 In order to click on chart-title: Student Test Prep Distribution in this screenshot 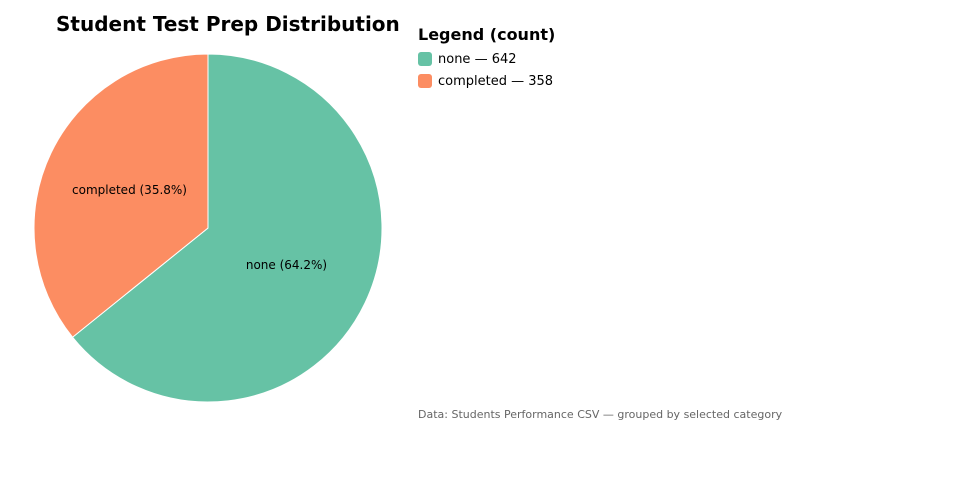, I will do `click(228, 24)`.